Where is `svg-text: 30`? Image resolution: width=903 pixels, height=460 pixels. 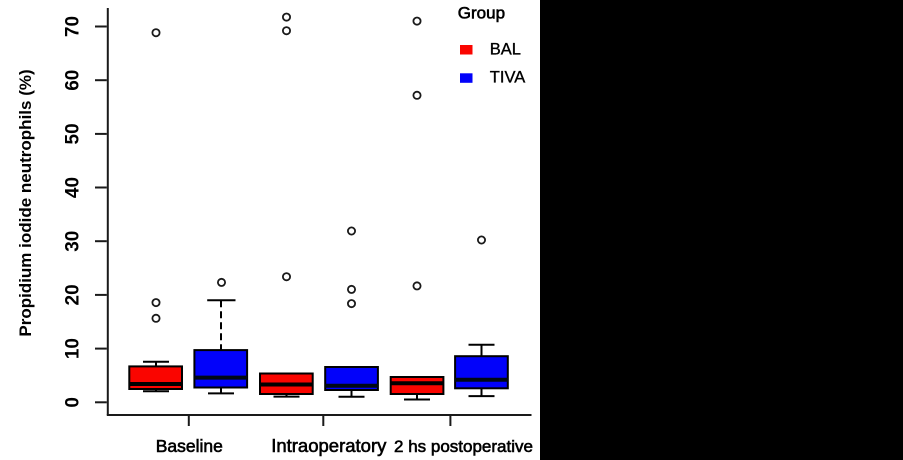
svg-text: 30 is located at coordinates (73, 241).